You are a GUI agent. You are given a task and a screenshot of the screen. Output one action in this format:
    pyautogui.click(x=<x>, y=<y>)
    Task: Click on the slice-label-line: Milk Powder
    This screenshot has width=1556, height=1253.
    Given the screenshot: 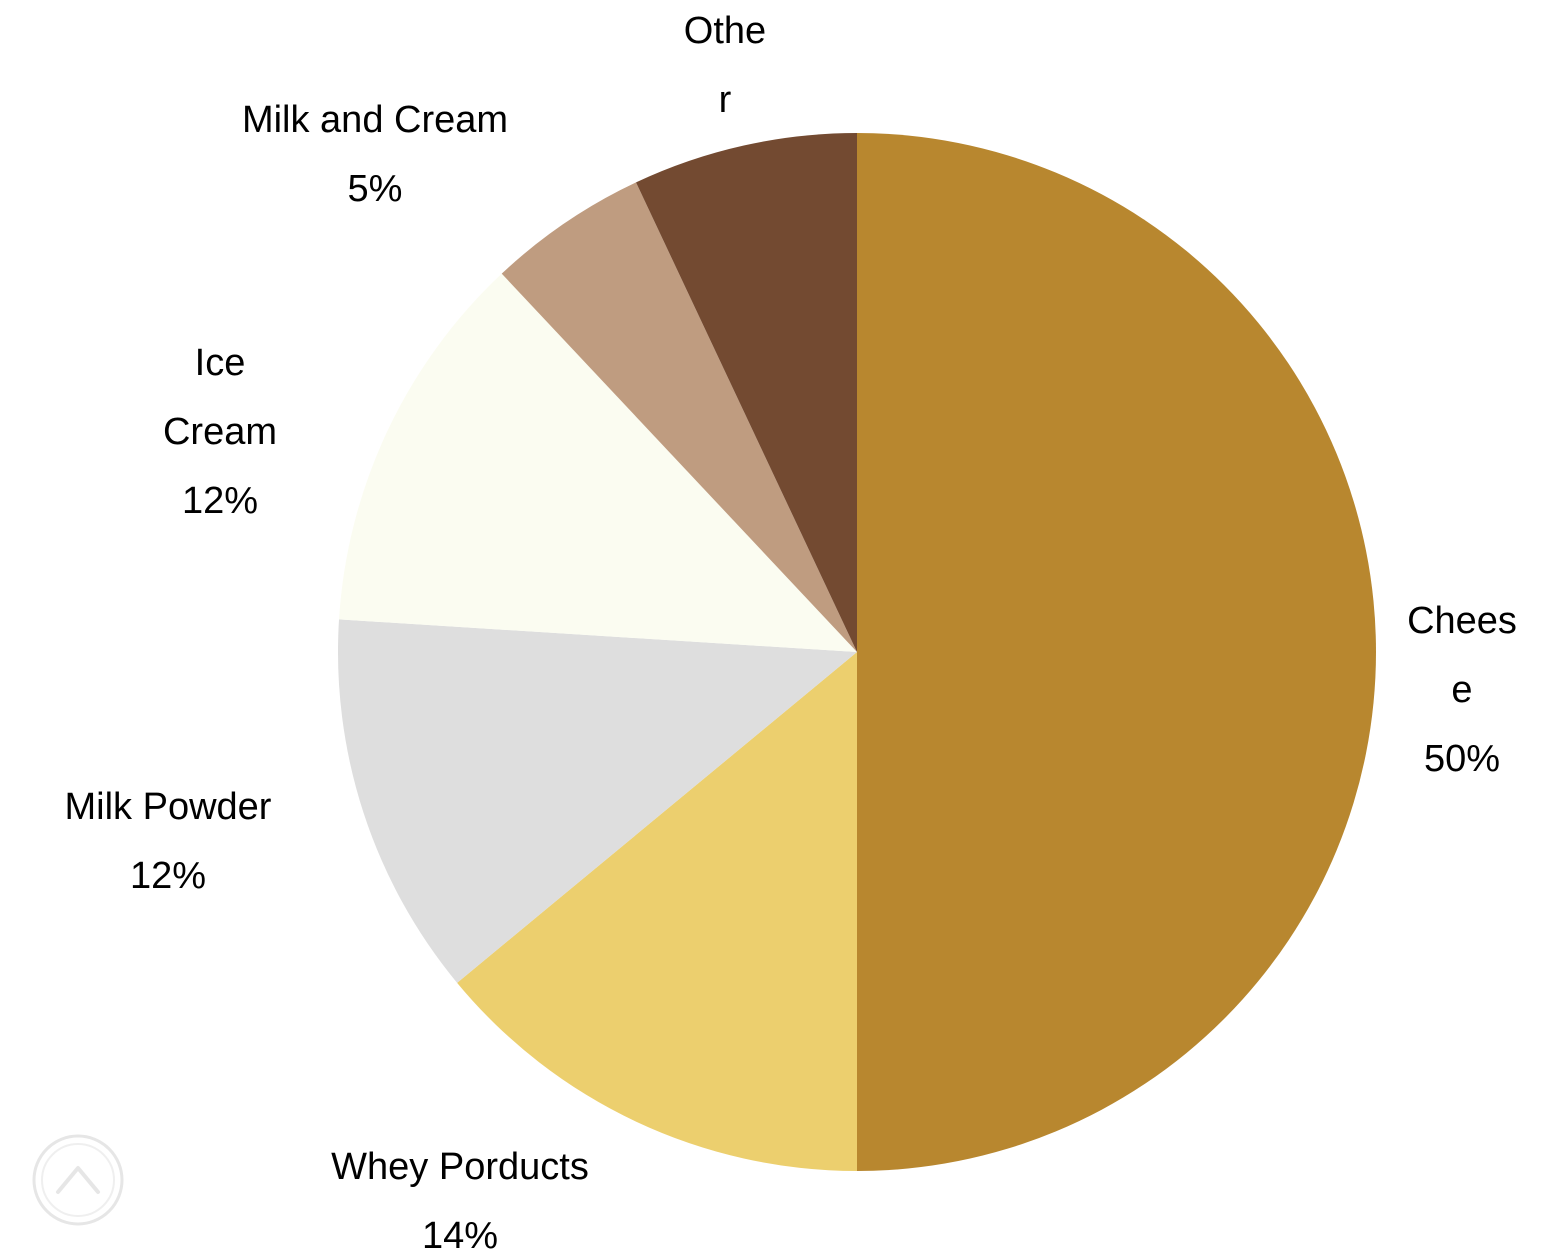 What is the action you would take?
    pyautogui.click(x=168, y=807)
    